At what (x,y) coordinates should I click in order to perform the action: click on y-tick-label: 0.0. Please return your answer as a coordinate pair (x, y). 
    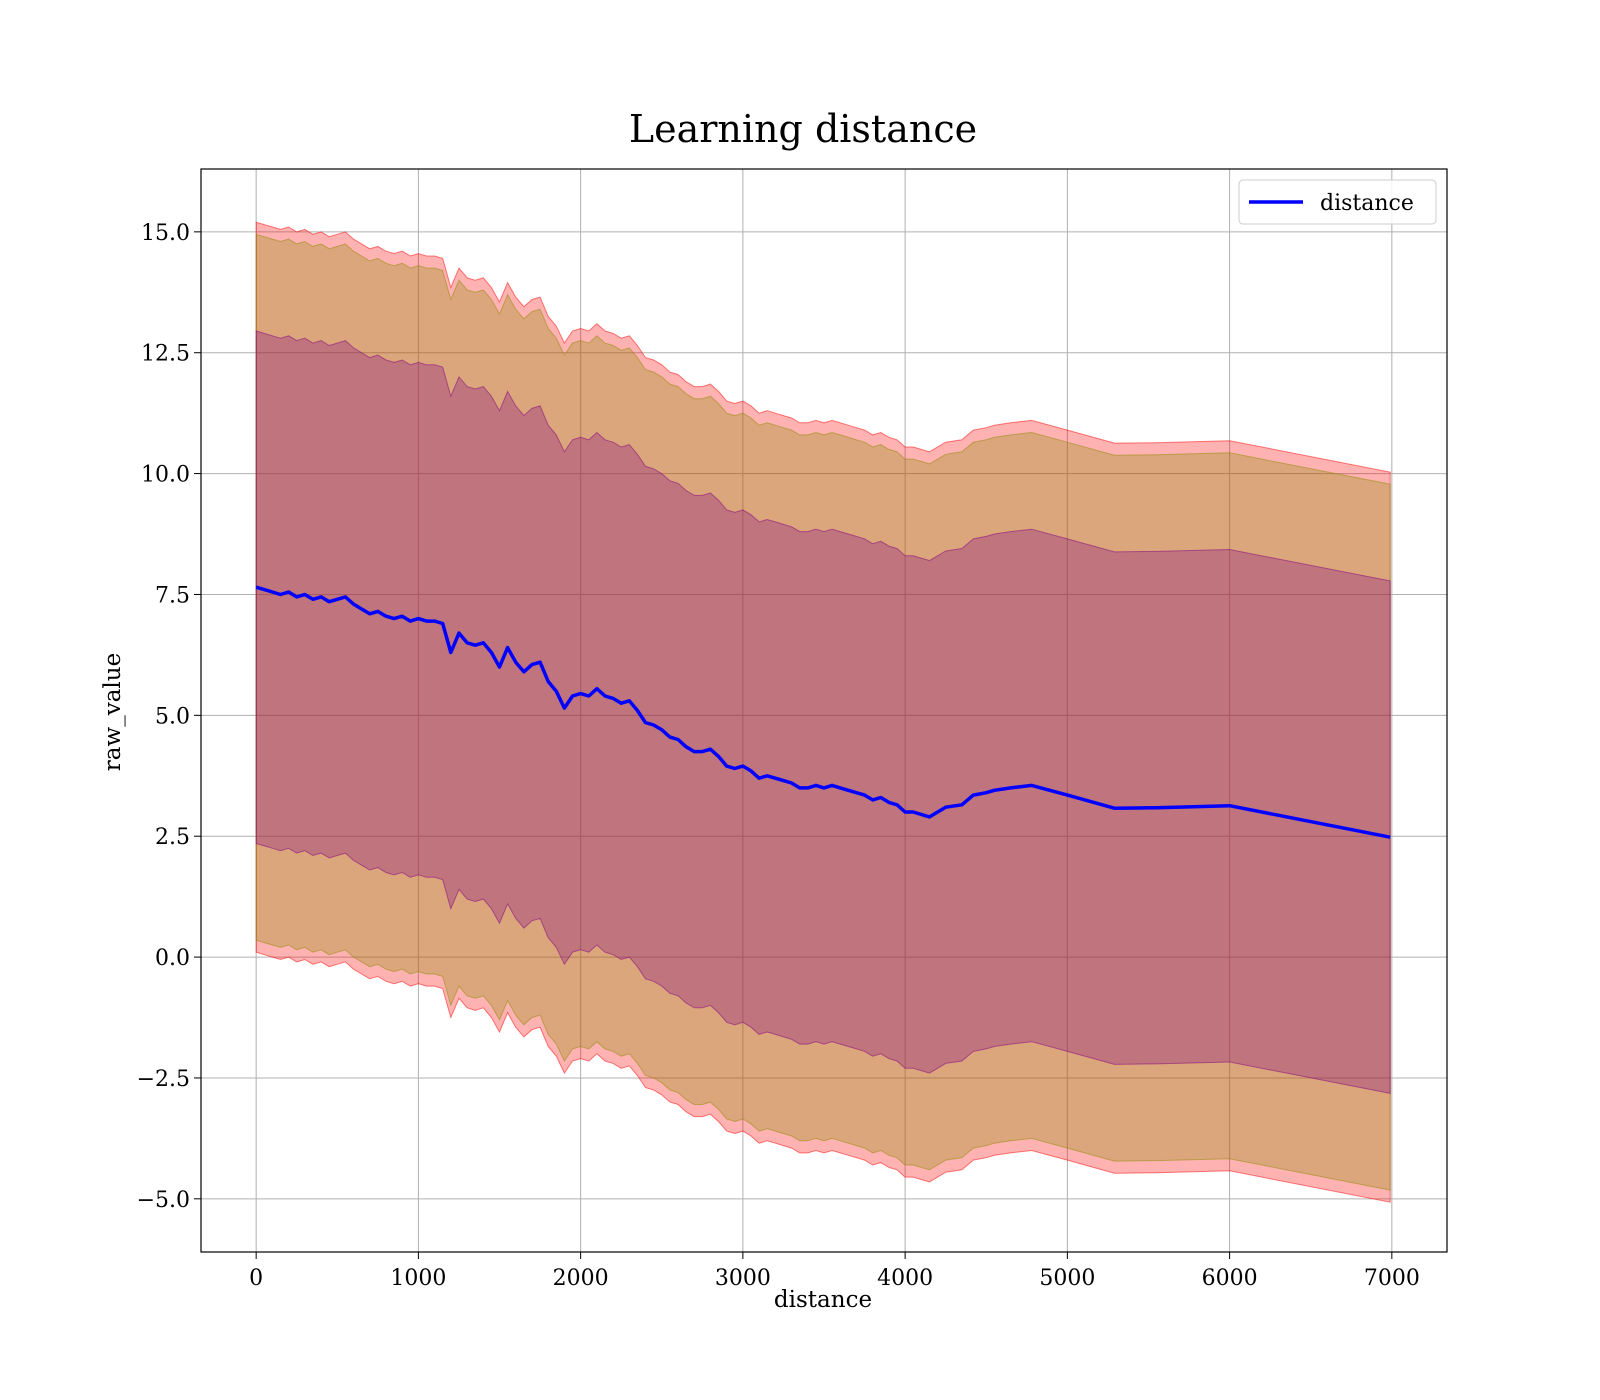
    Looking at the image, I should click on (172, 958).